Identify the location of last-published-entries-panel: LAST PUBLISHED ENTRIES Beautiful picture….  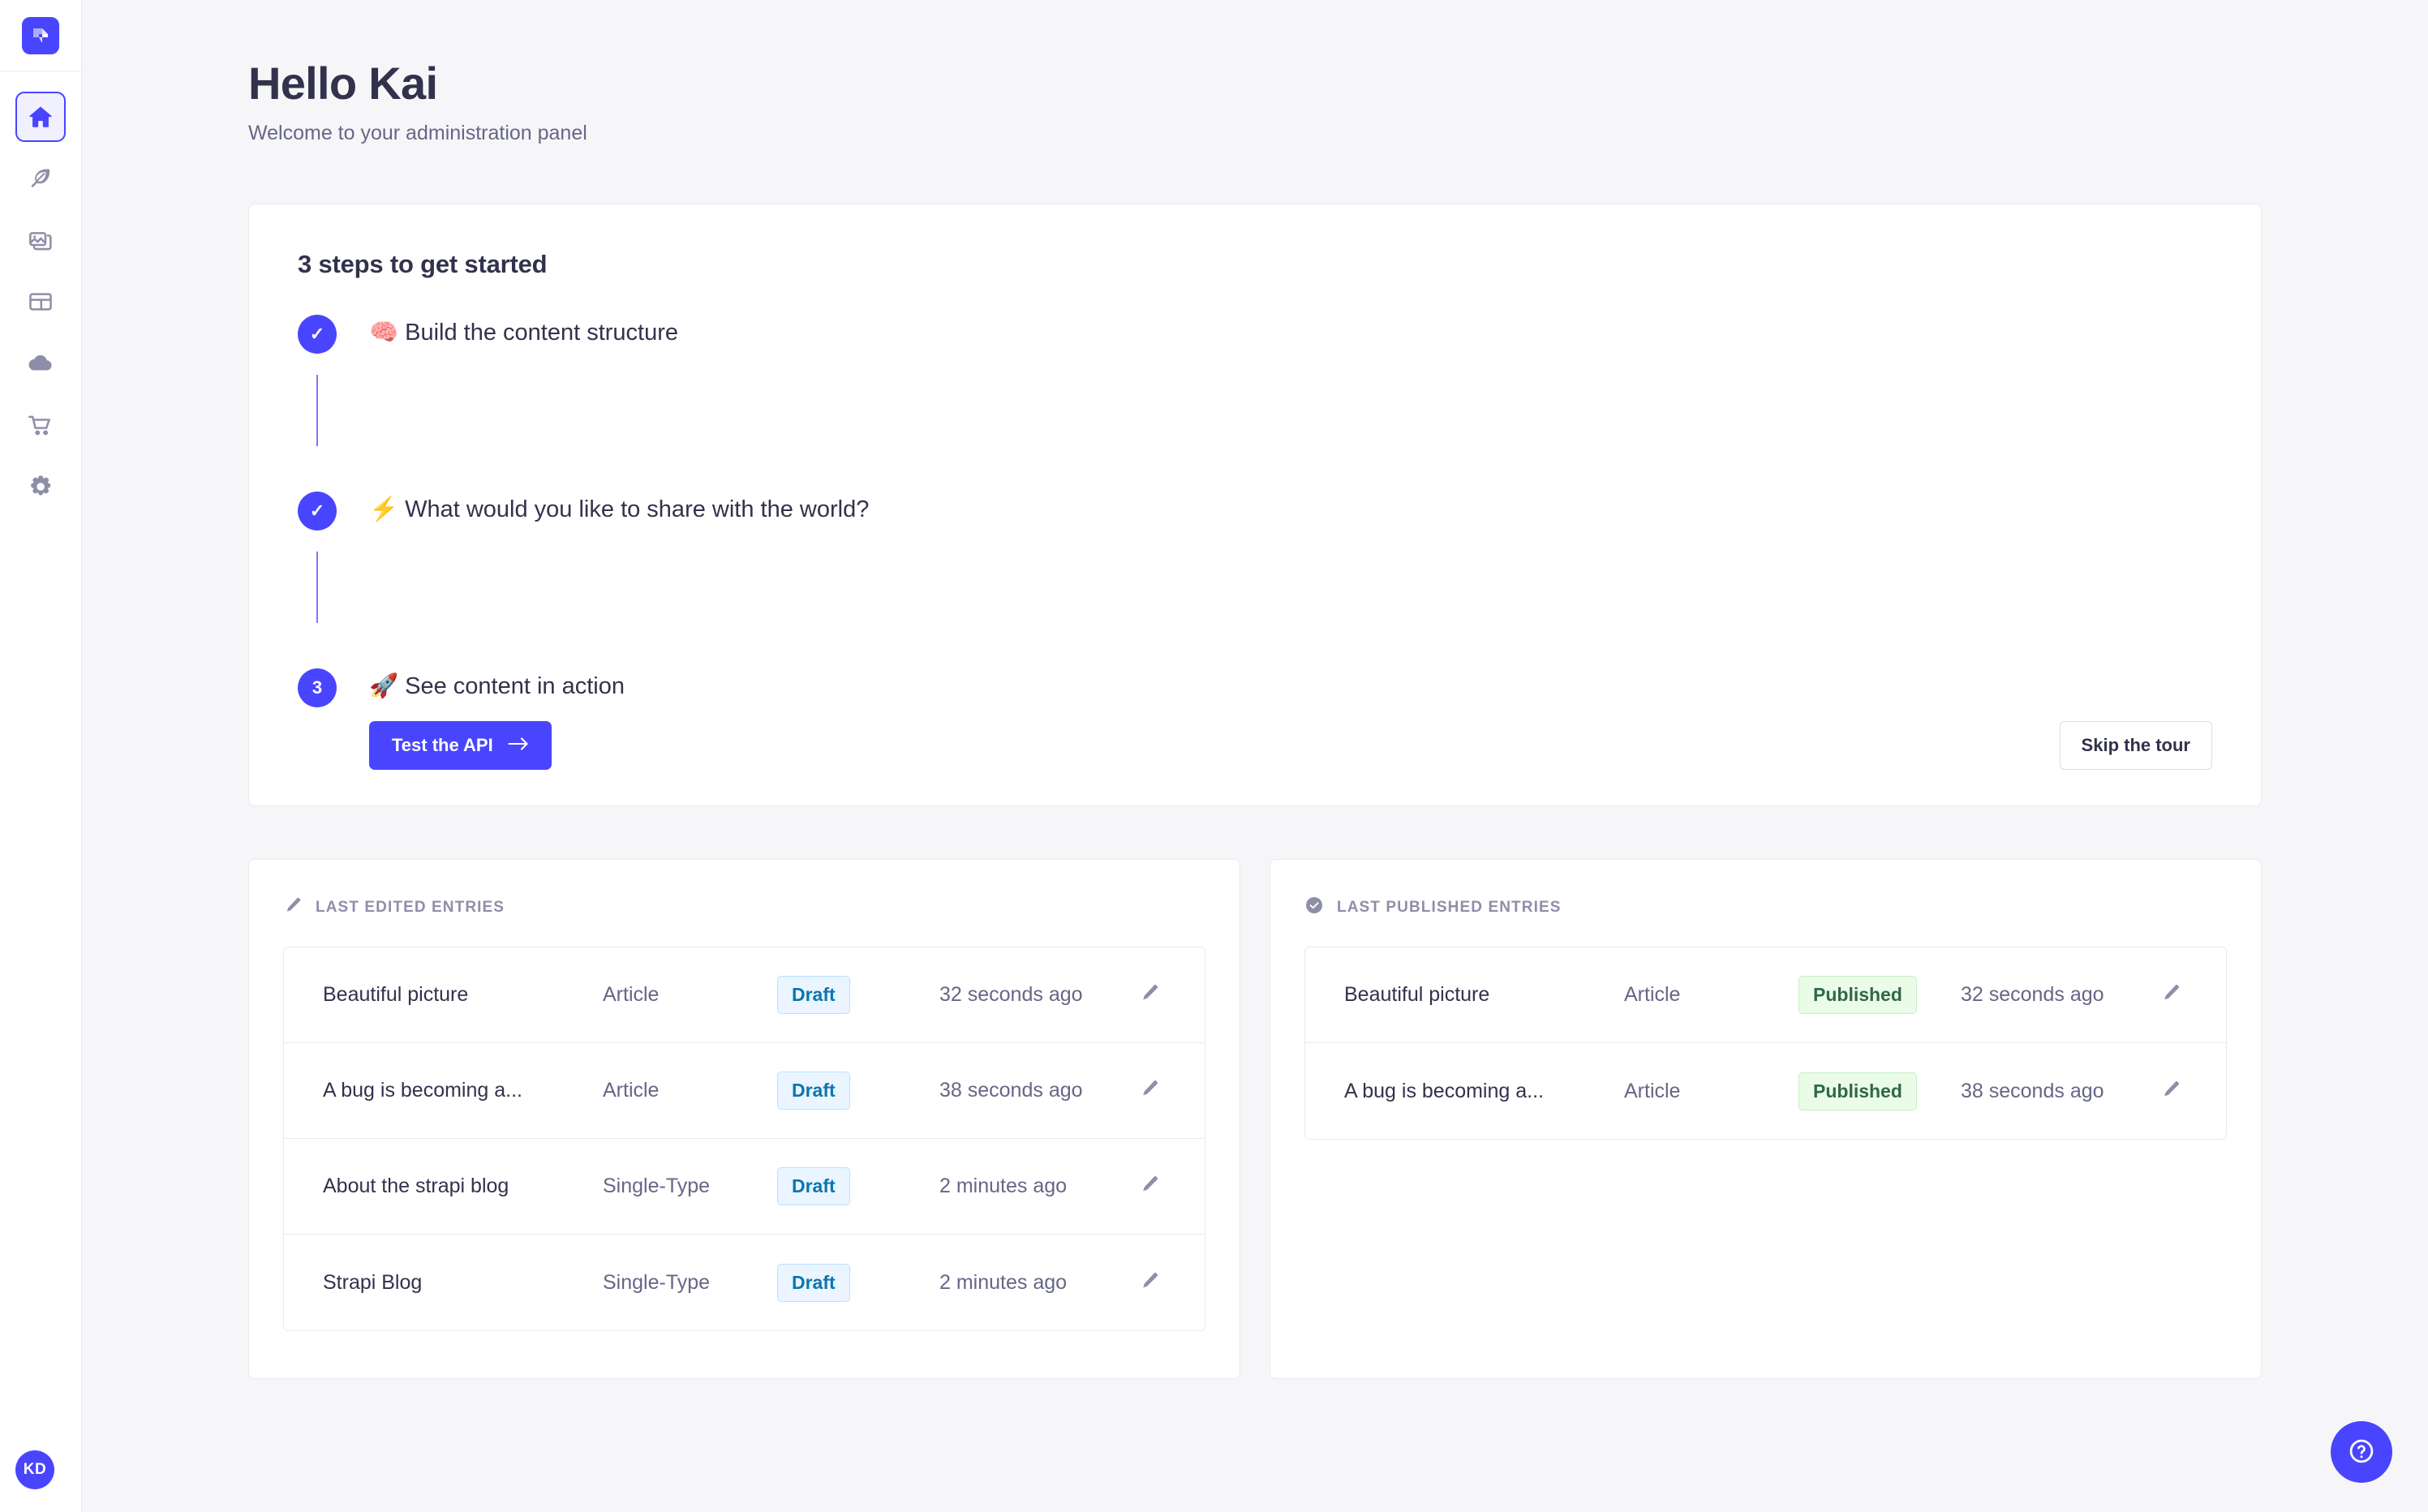
(1766, 1119).